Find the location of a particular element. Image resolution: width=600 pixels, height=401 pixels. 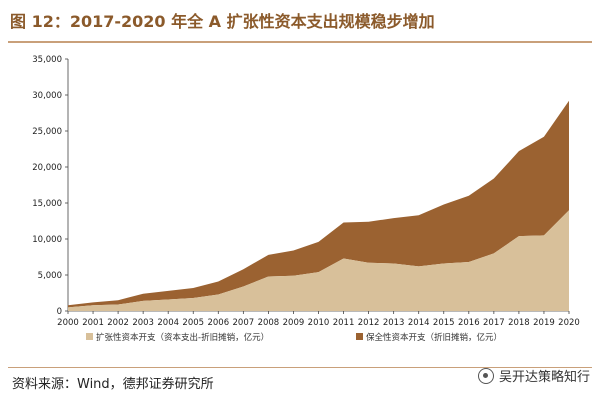

watermark-text: 吴开达策略知行 is located at coordinates (544, 377).